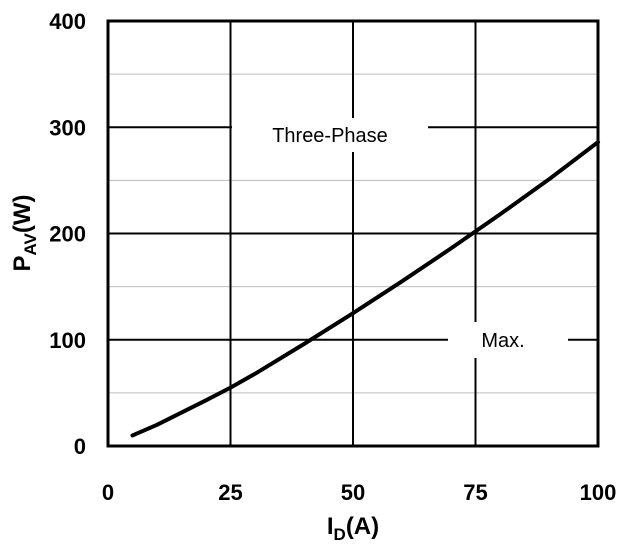  Describe the element at coordinates (30, 243) in the screenshot. I see `y-axis-subscript: AV` at that location.